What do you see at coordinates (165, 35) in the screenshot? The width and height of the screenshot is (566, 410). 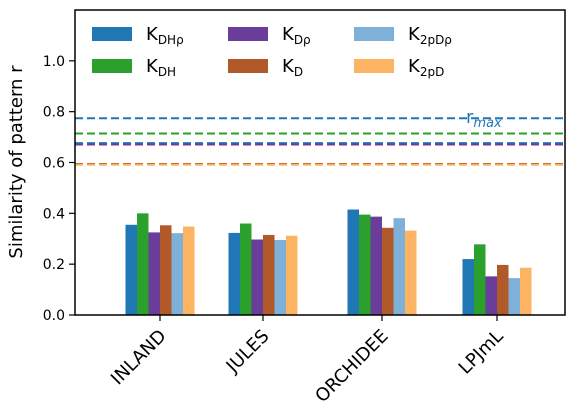 I see `legend-label: KDHρ` at bounding box center [165, 35].